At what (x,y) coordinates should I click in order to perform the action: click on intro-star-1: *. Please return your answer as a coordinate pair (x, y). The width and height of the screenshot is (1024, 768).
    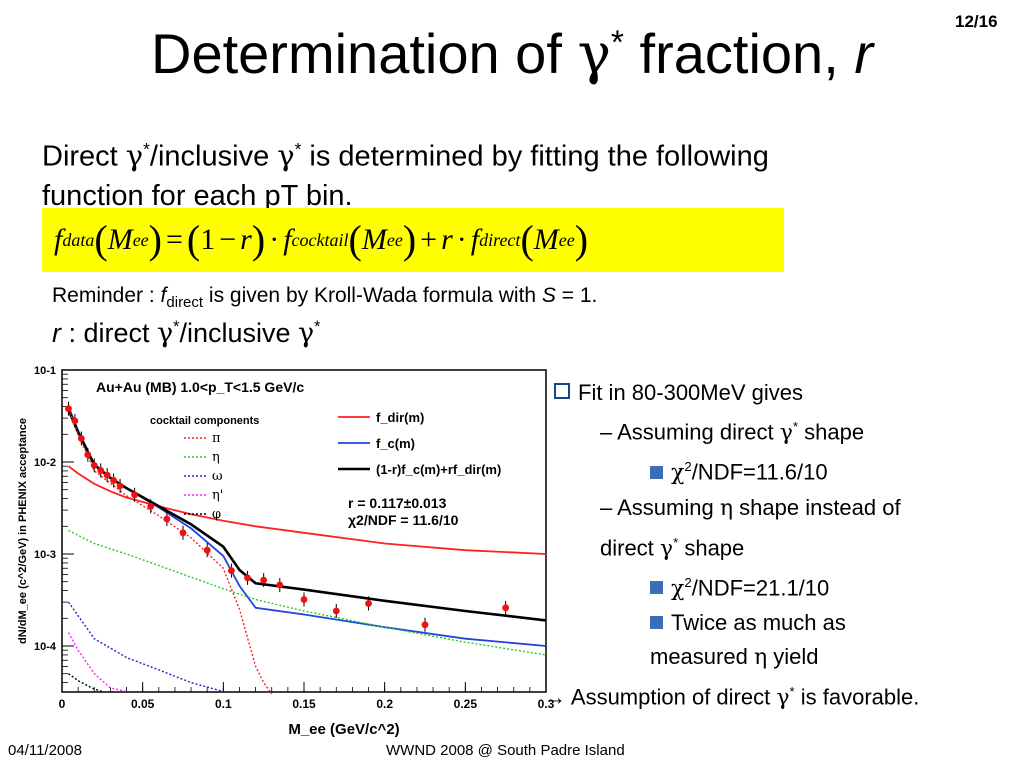
    Looking at the image, I should click on (146, 149).